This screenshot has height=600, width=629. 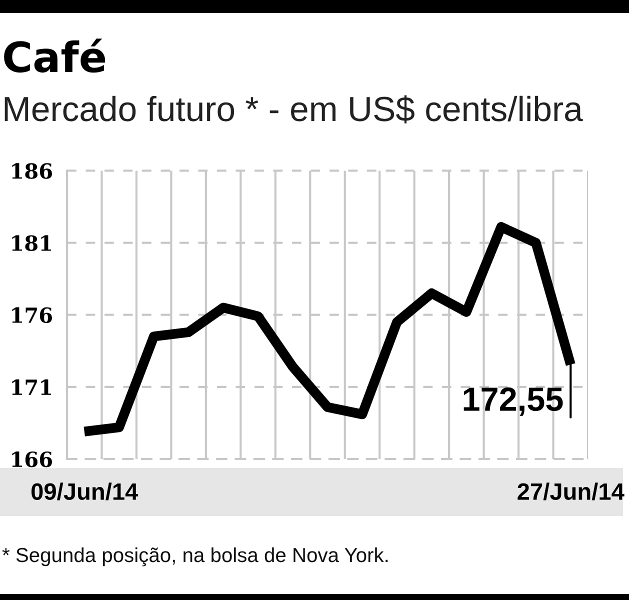 I want to click on y-tick-label: 176, so click(x=32, y=315).